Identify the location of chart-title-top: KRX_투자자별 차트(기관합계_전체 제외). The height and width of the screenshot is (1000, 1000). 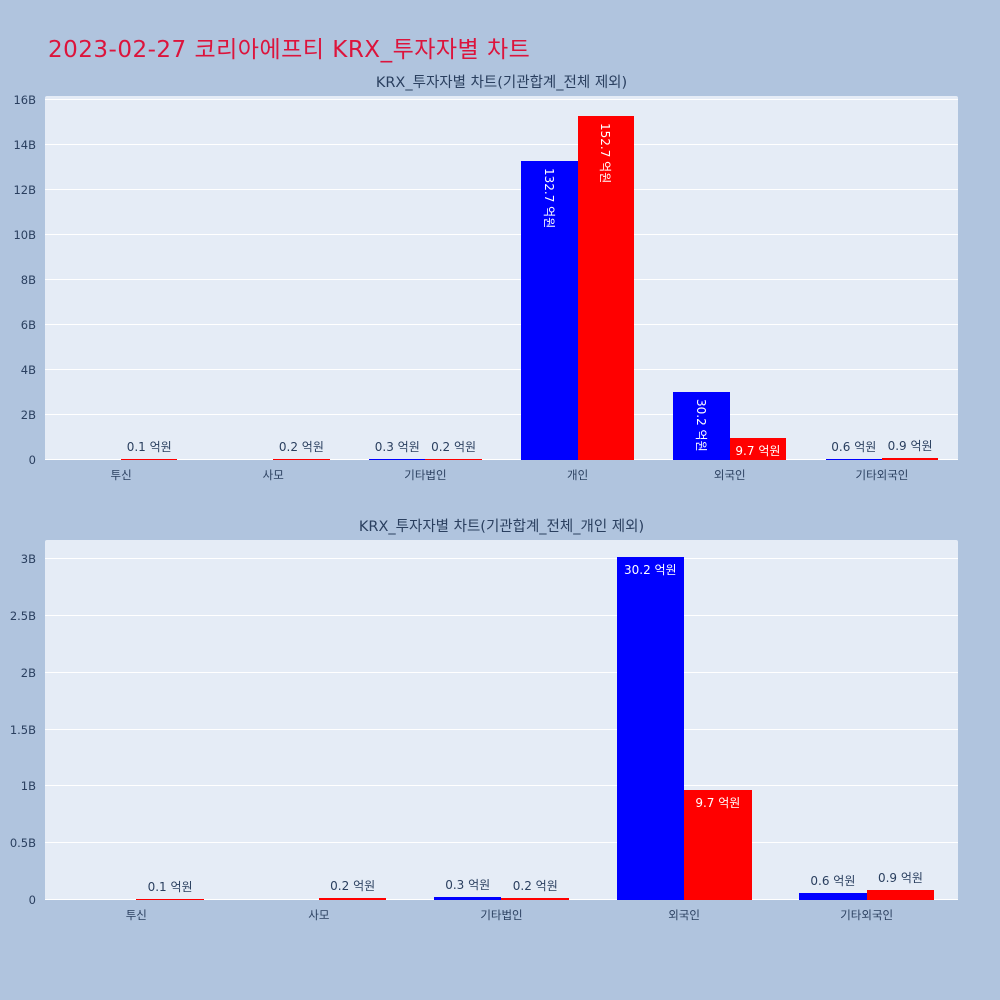
(501, 83).